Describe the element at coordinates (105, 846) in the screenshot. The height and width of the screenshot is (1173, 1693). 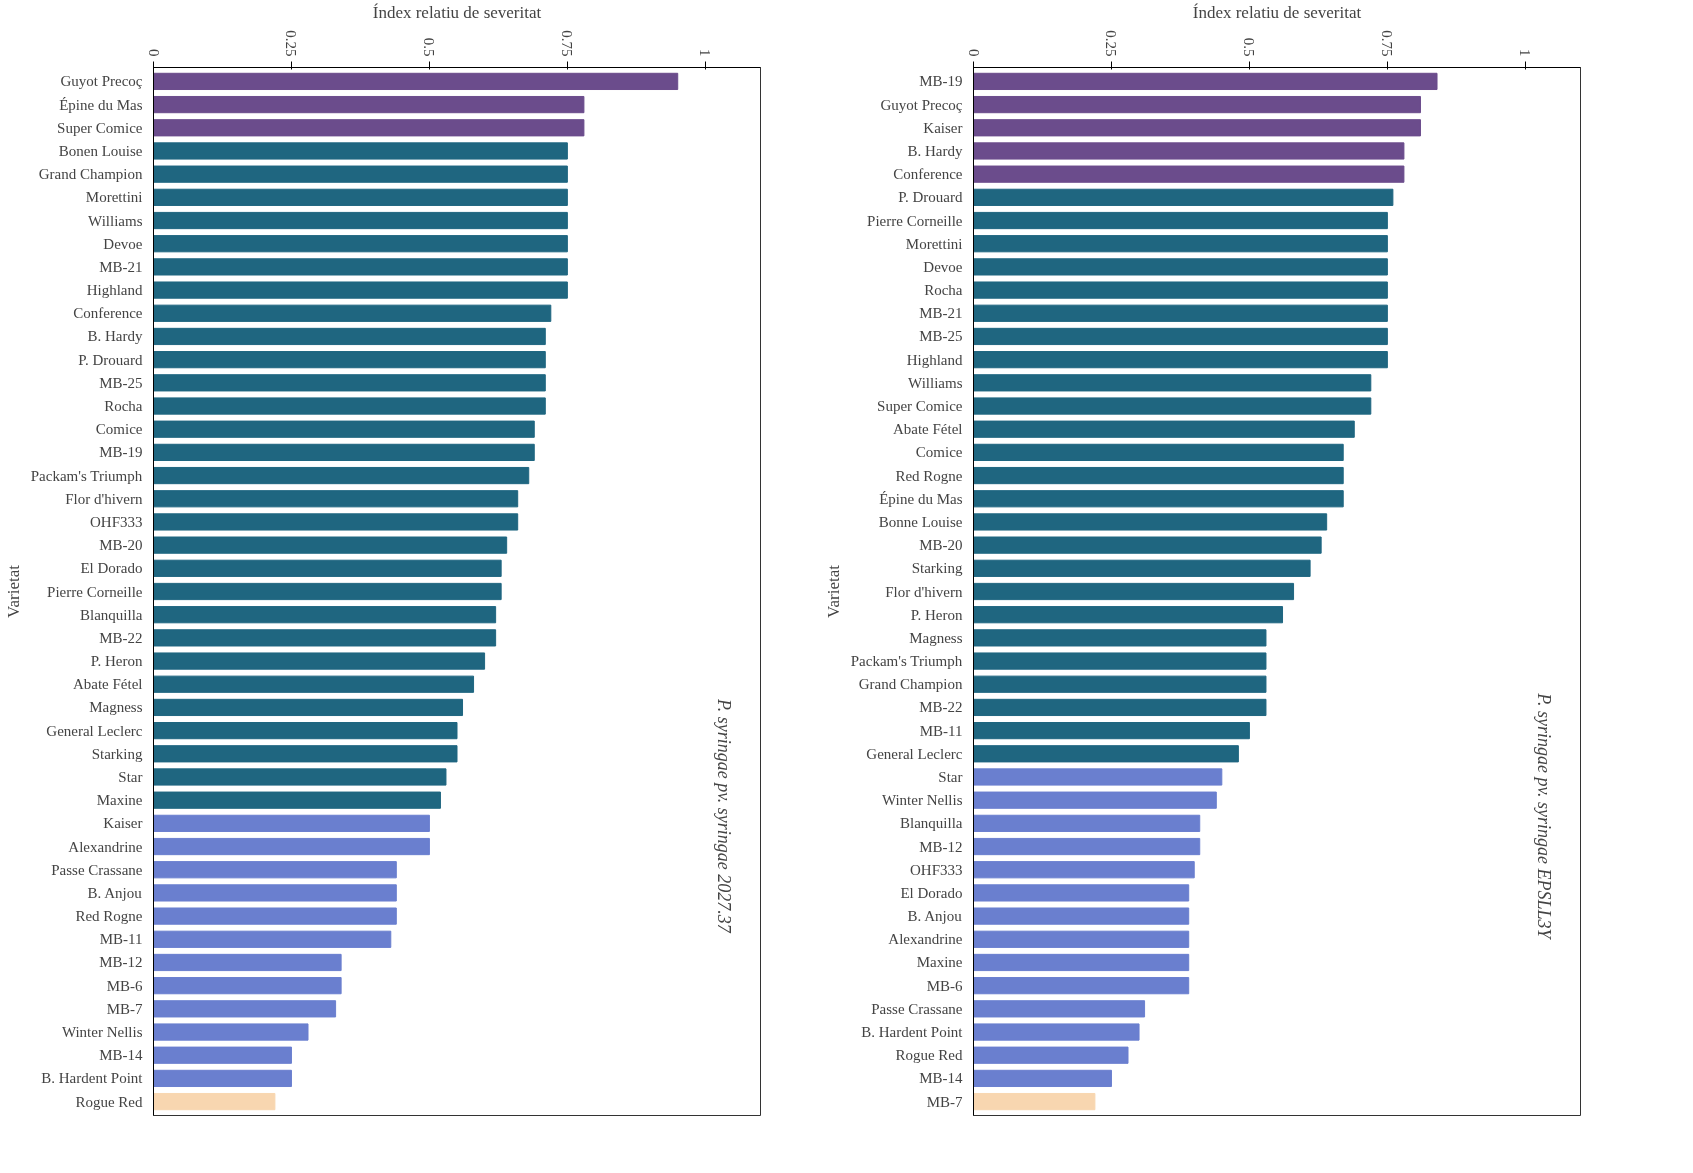
I see `y-tick-label: Alexandrine` at that location.